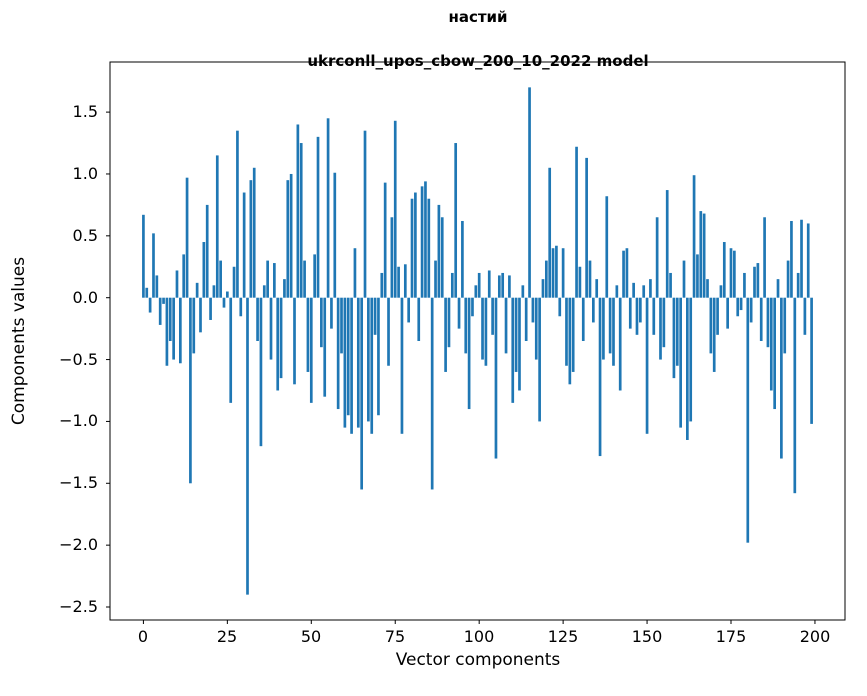 The width and height of the screenshot is (867, 696). What do you see at coordinates (78, 606) in the screenshot?
I see `y-tick-label: −2.5` at bounding box center [78, 606].